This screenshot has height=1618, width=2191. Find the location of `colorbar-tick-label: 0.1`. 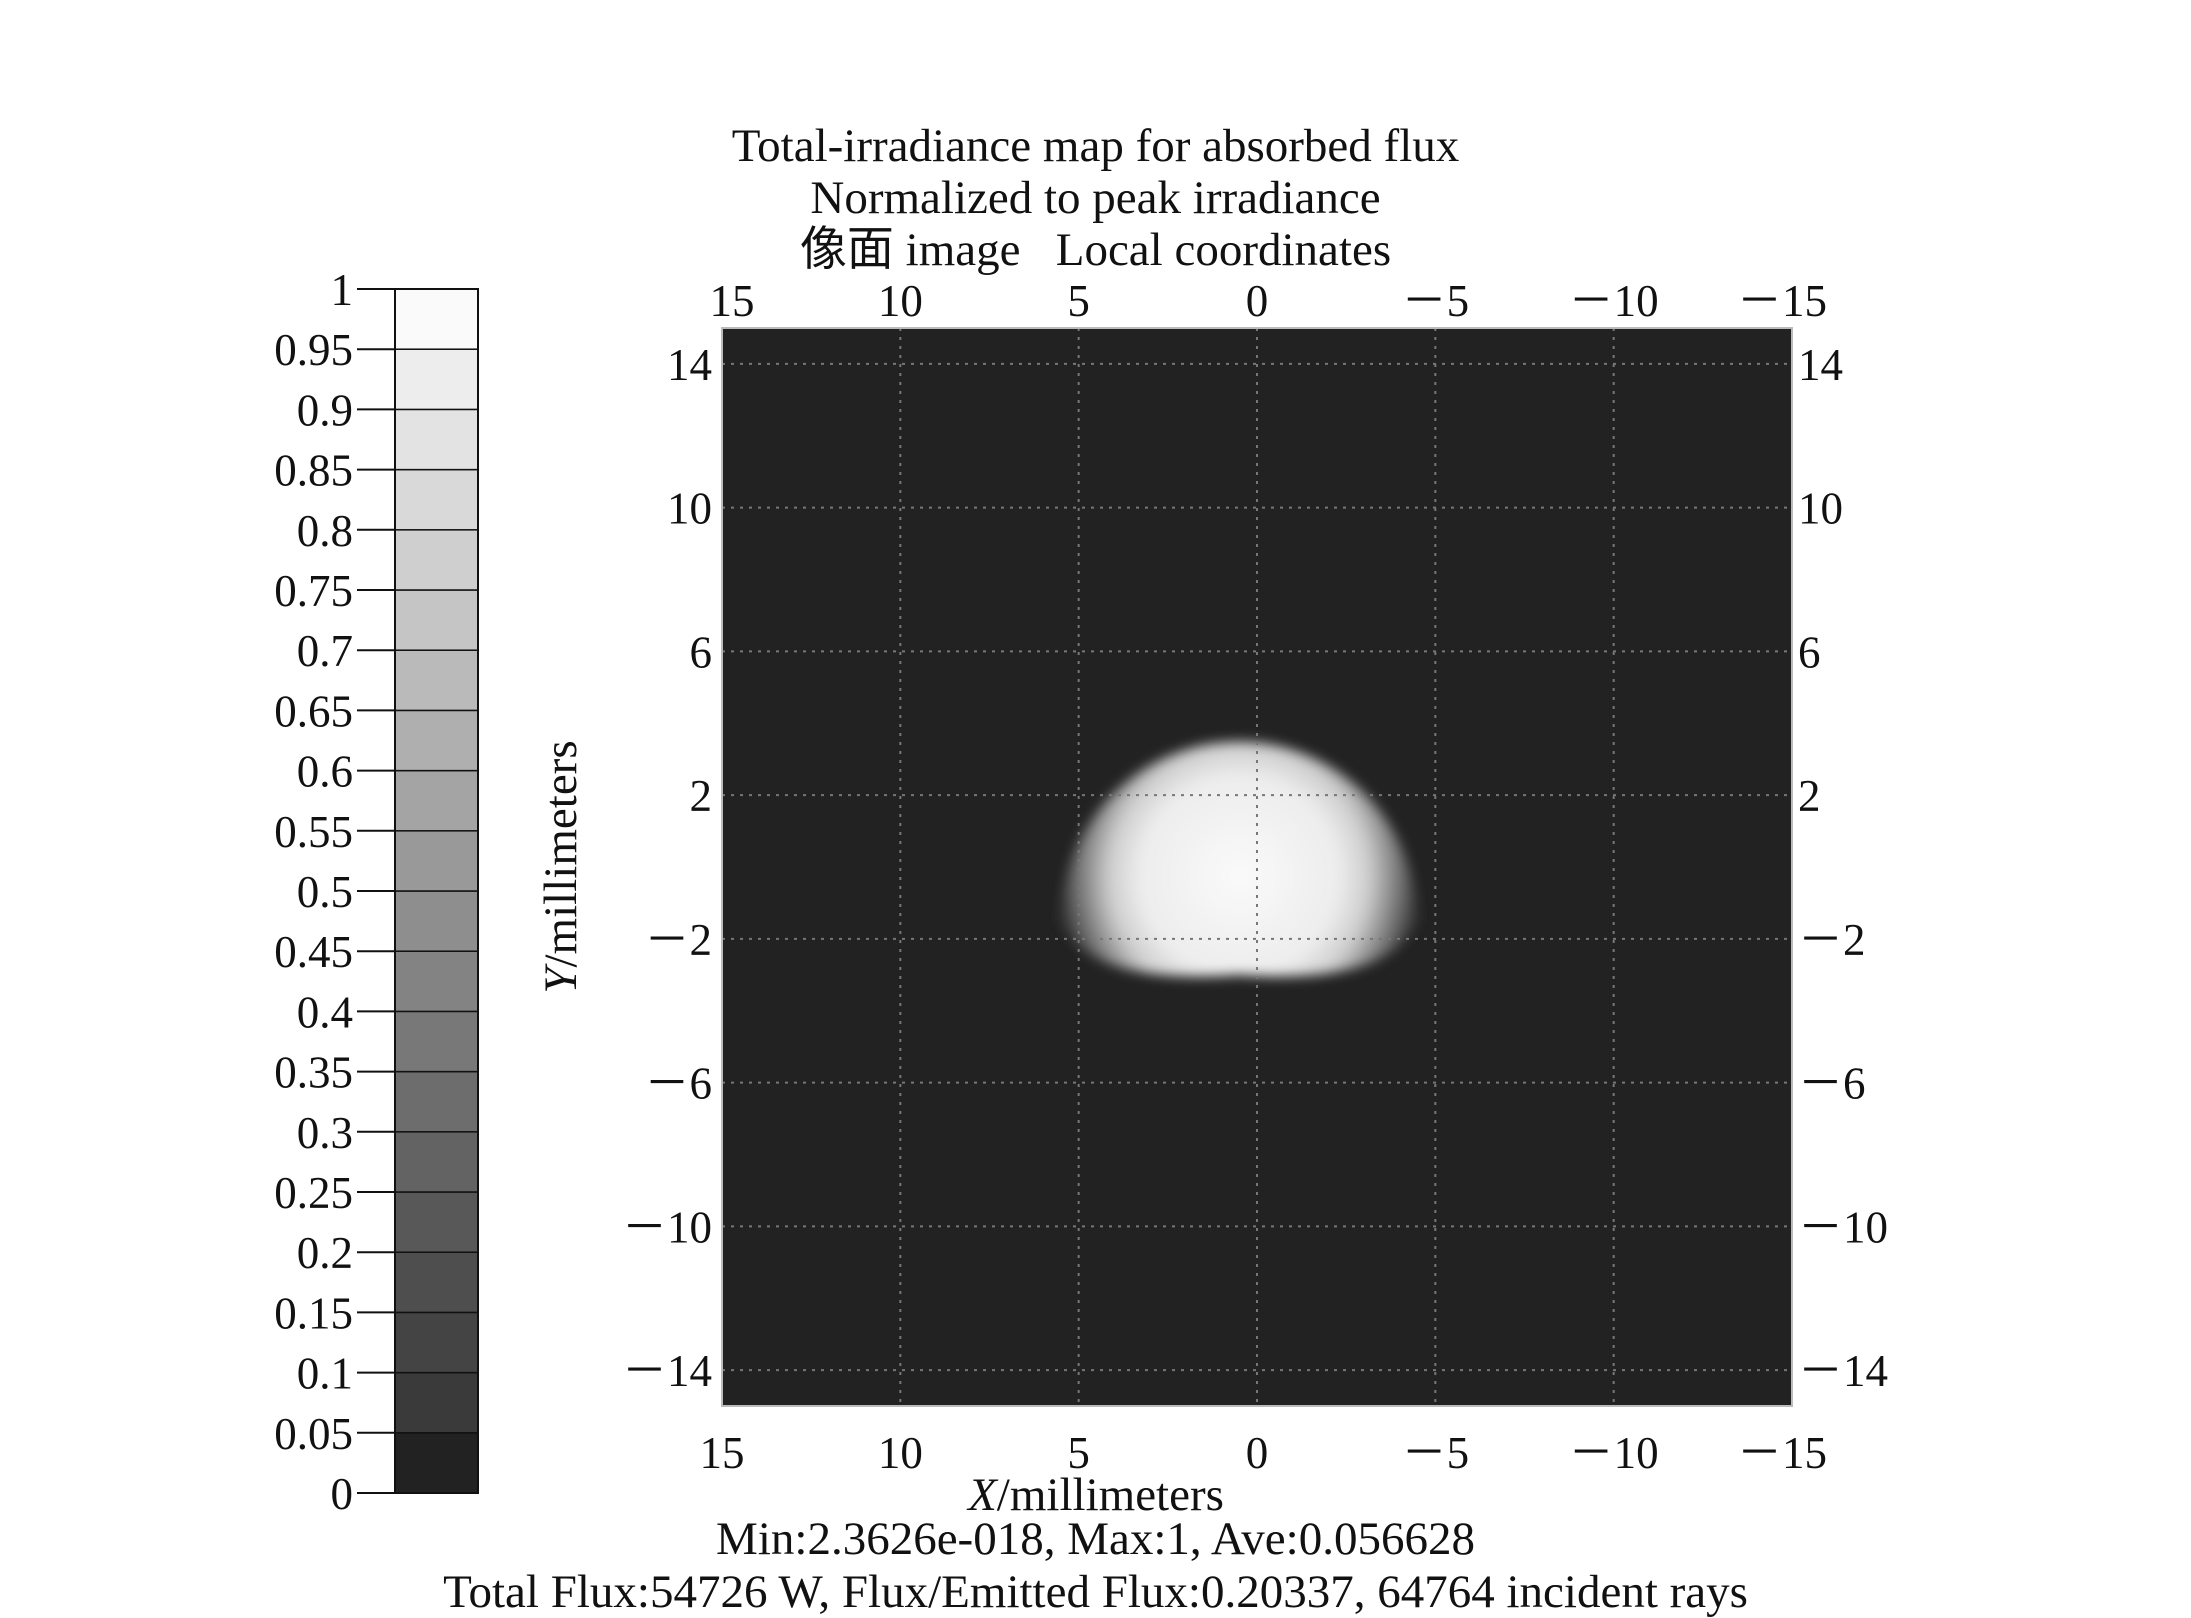

colorbar-tick-label: 0.1 is located at coordinates (325, 1374).